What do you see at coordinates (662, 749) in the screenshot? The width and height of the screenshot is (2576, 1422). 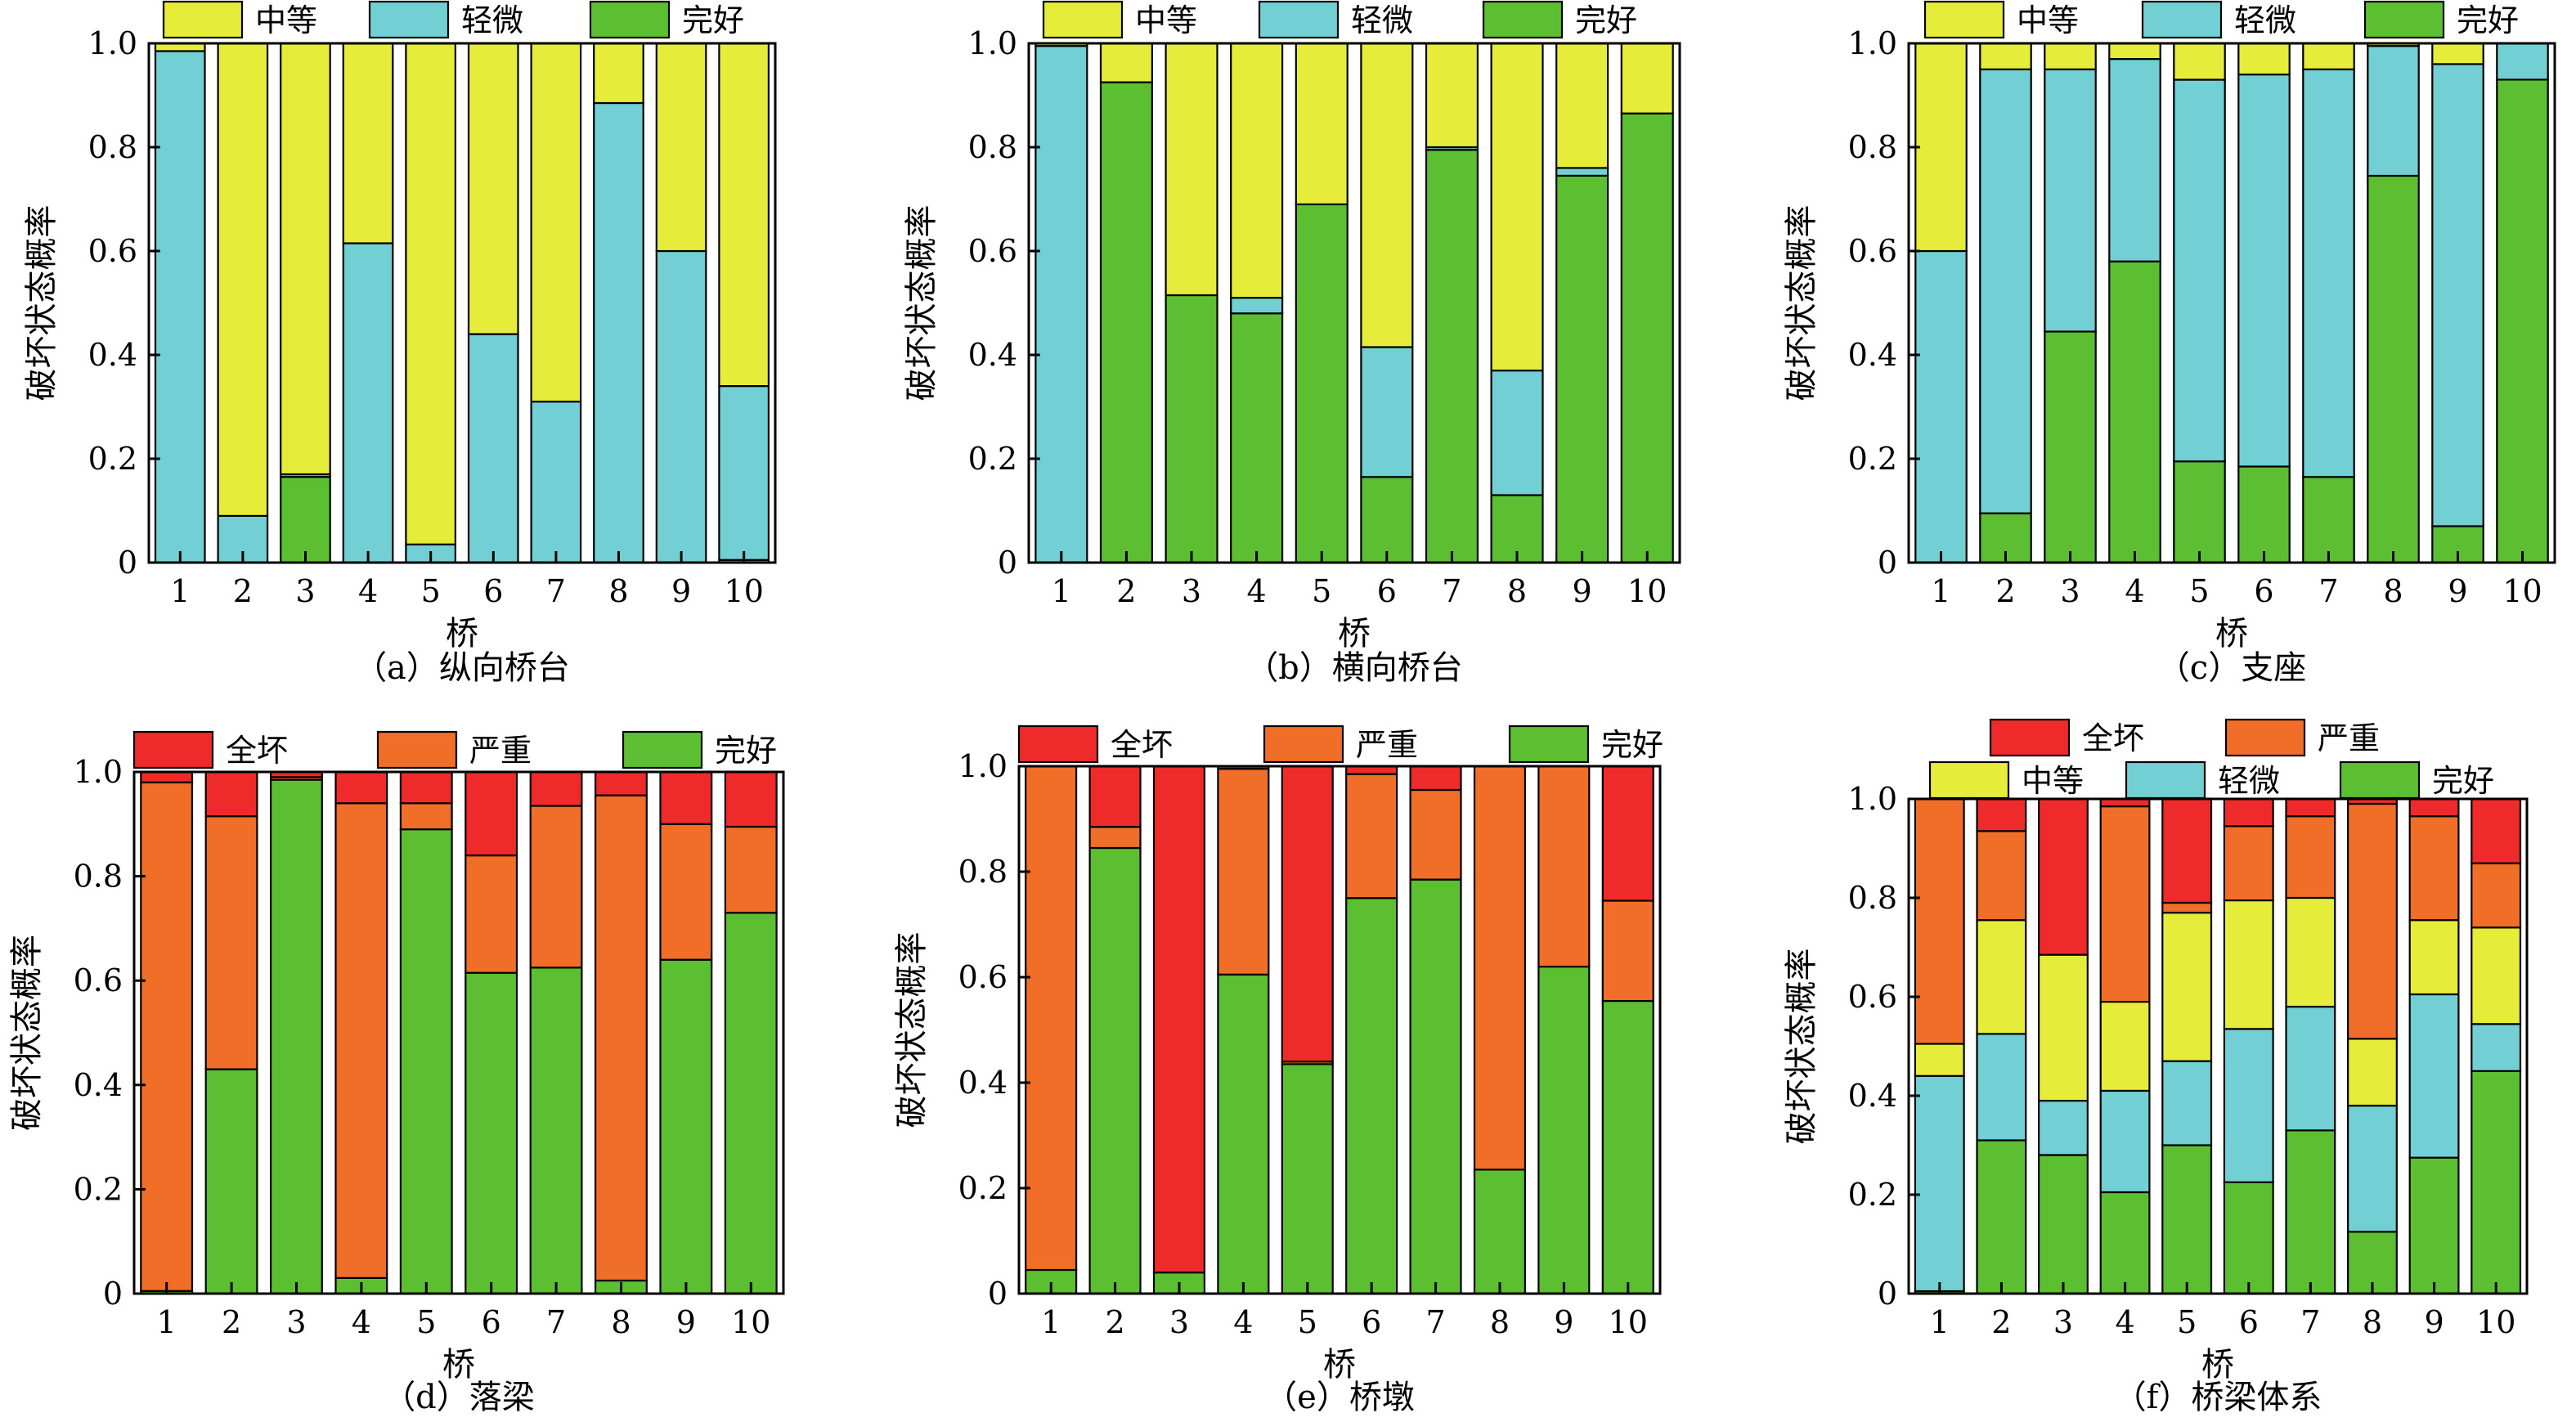 I see `legend-swatch-wanhao` at bounding box center [662, 749].